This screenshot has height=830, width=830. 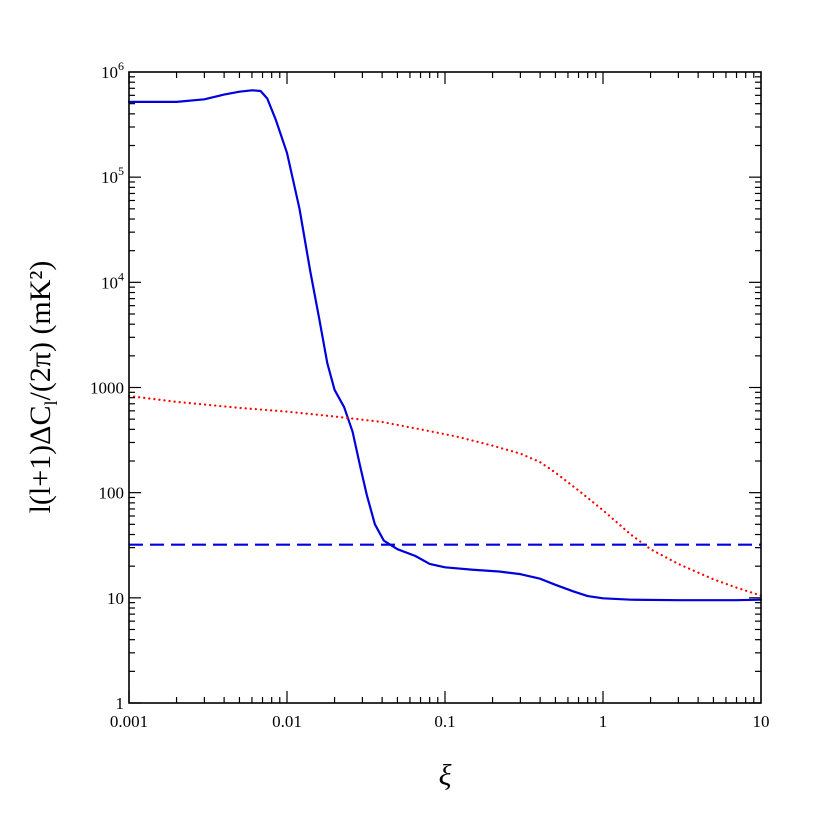 I want to click on y-tick-label: 1, so click(x=120, y=703).